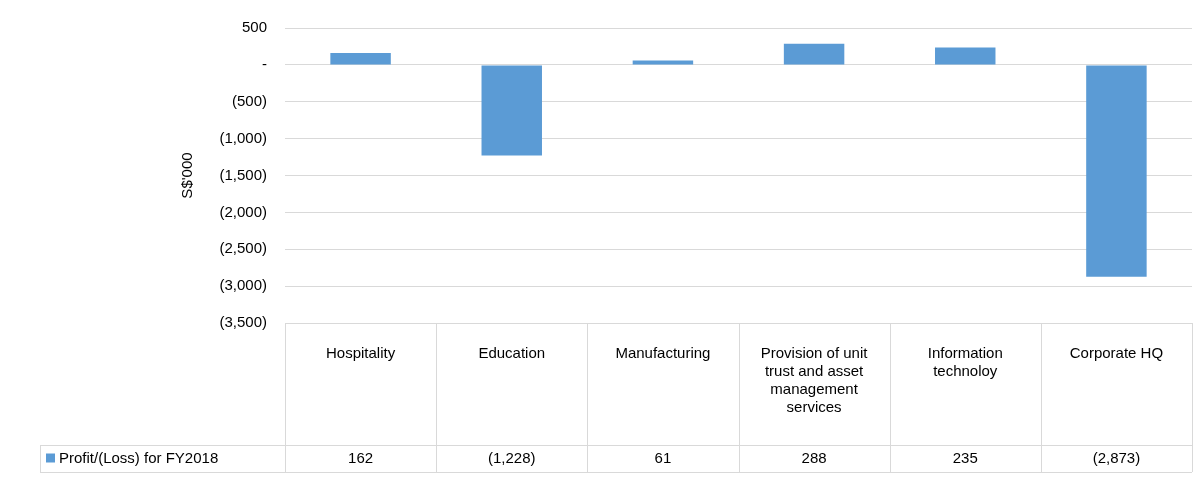 This screenshot has width=1202, height=477. Describe the element at coordinates (511, 457) in the screenshot. I see `data-label: (1,228)` at that location.